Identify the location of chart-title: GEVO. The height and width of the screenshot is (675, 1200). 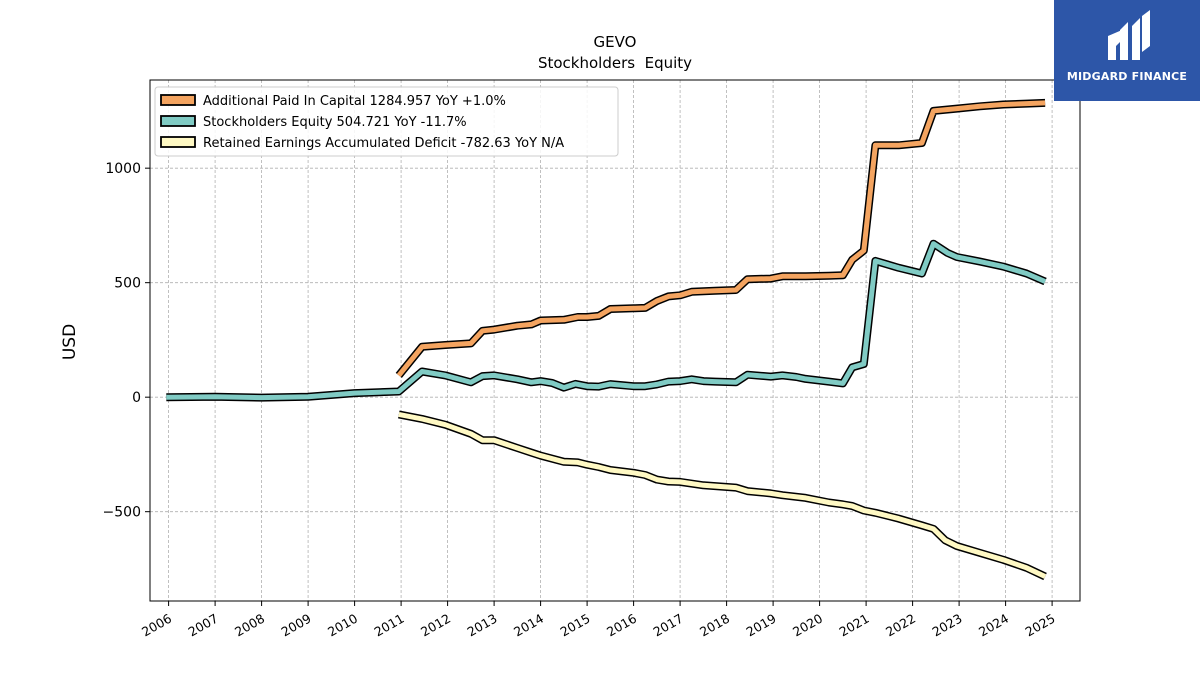
(615, 42).